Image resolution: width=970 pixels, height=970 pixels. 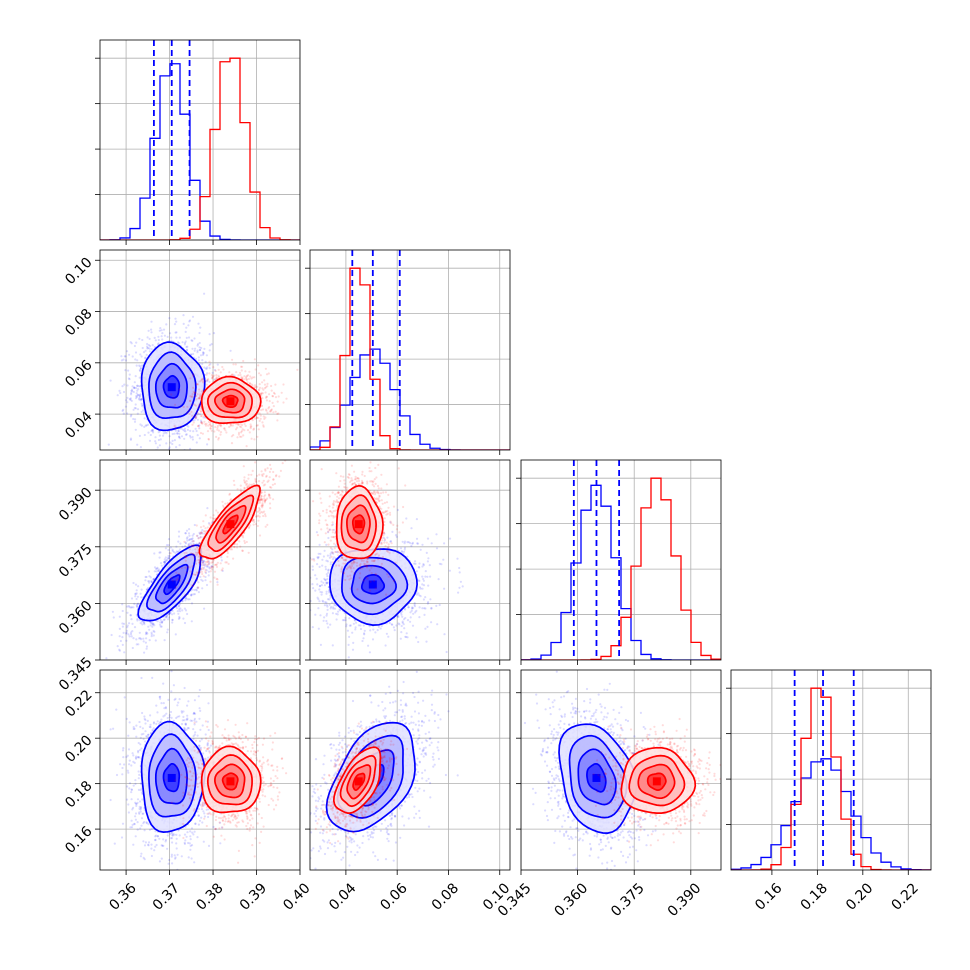 What do you see at coordinates (200, 140) in the screenshot?
I see `panel-p1-p1` at bounding box center [200, 140].